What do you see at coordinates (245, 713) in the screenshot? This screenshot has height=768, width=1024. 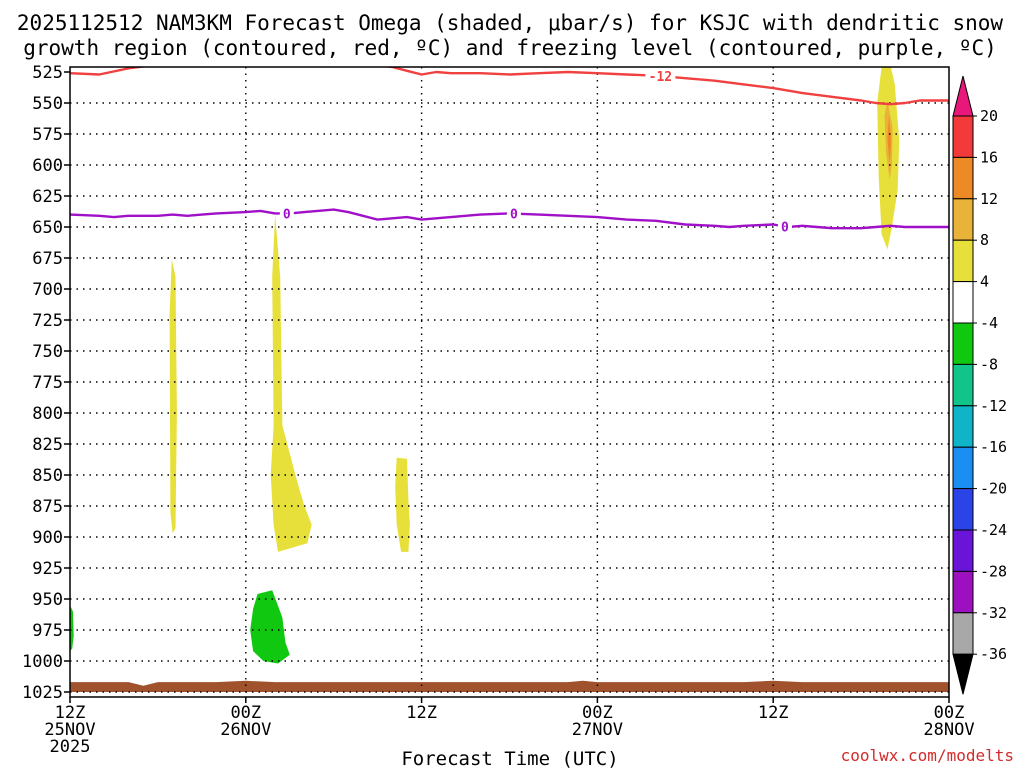 I see `x-tick-label-12-0: 00Z` at bounding box center [245, 713].